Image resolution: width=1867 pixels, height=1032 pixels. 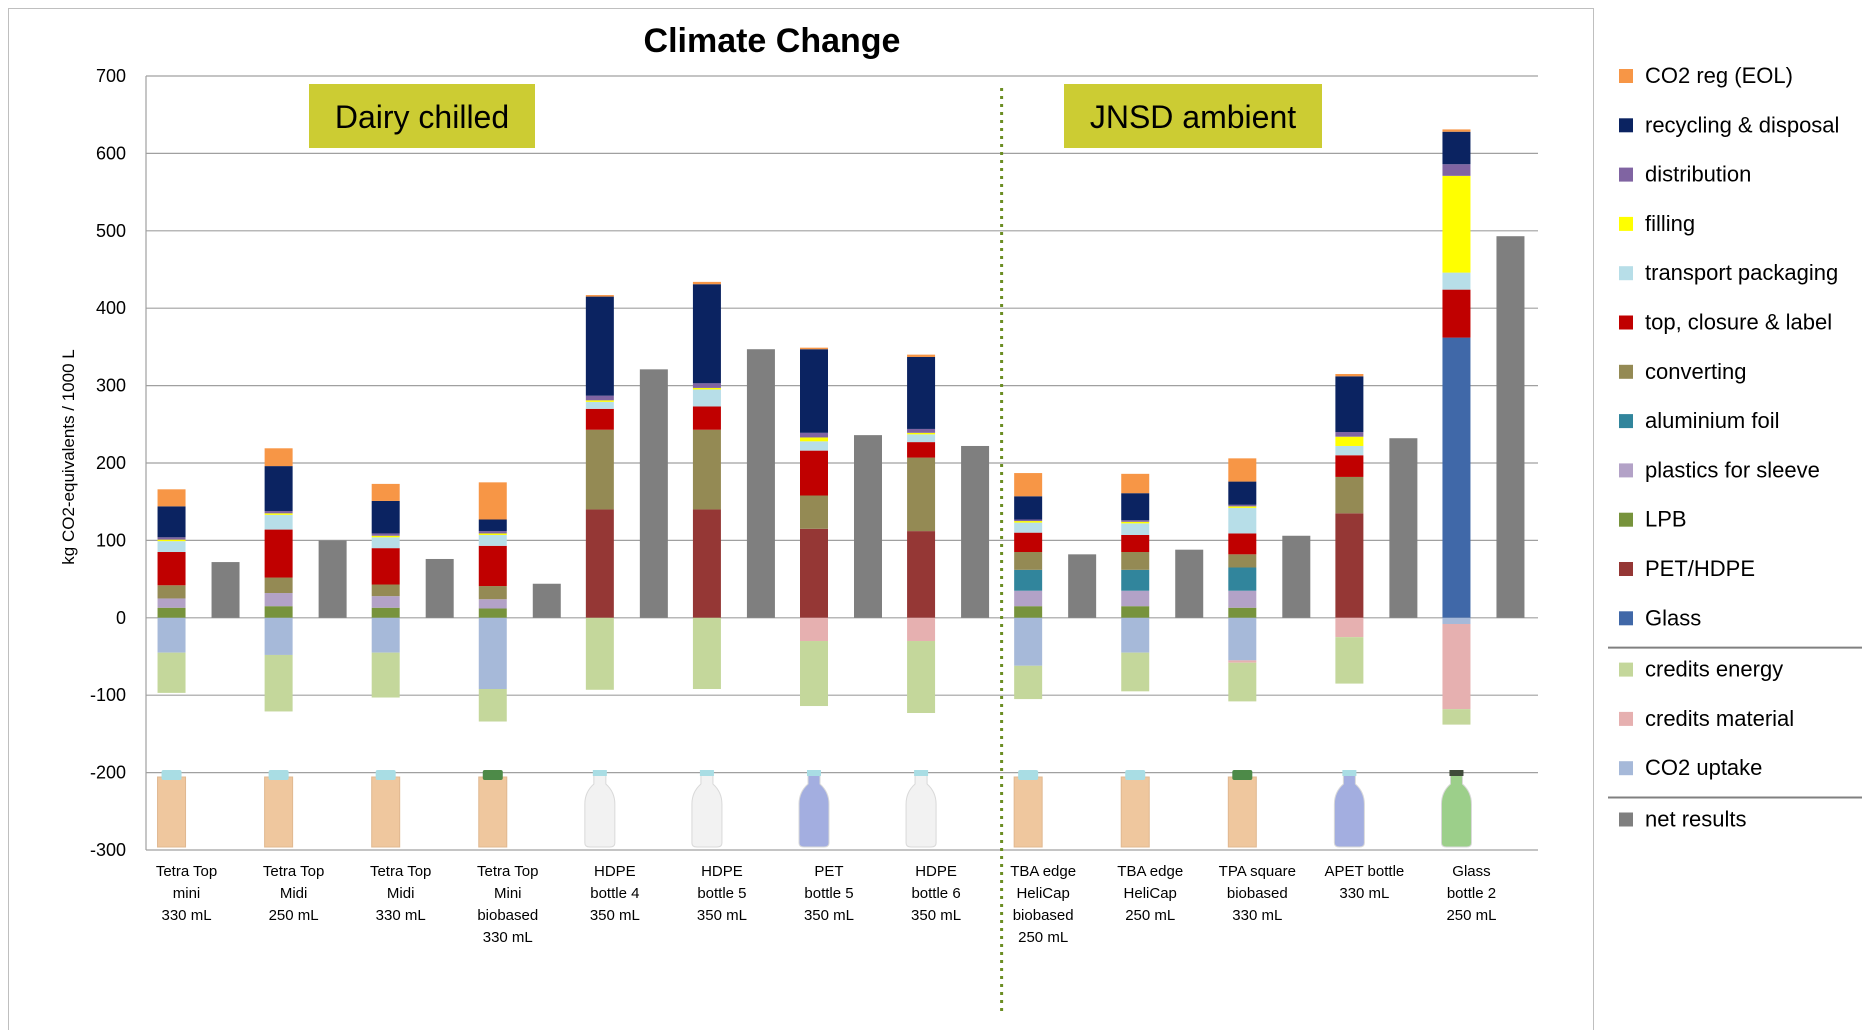 What do you see at coordinates (1712, 420) in the screenshot?
I see `legend-label: aluminium foil` at bounding box center [1712, 420].